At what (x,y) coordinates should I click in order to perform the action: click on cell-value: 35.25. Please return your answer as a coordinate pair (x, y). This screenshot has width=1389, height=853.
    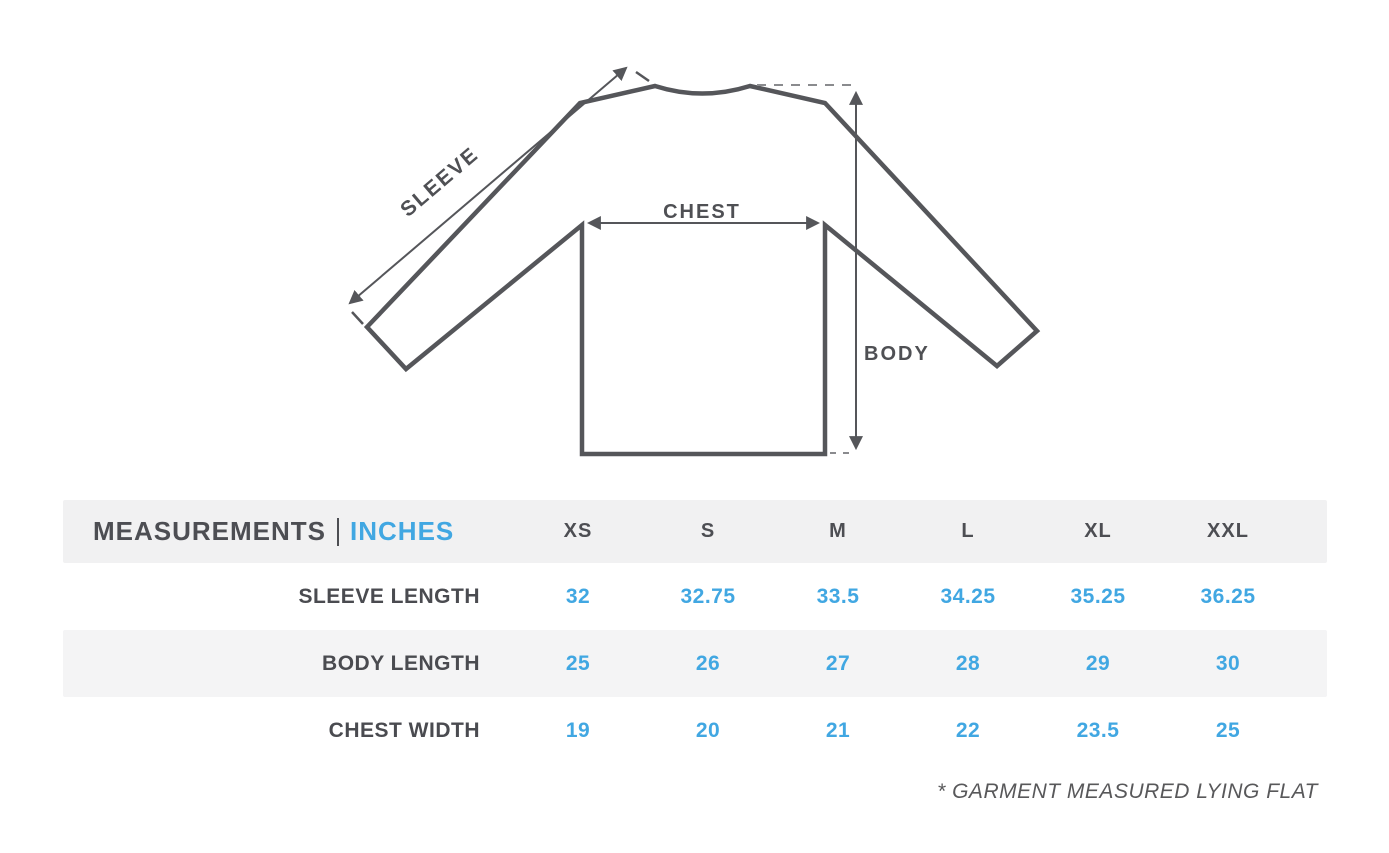
    Looking at the image, I should click on (1098, 596).